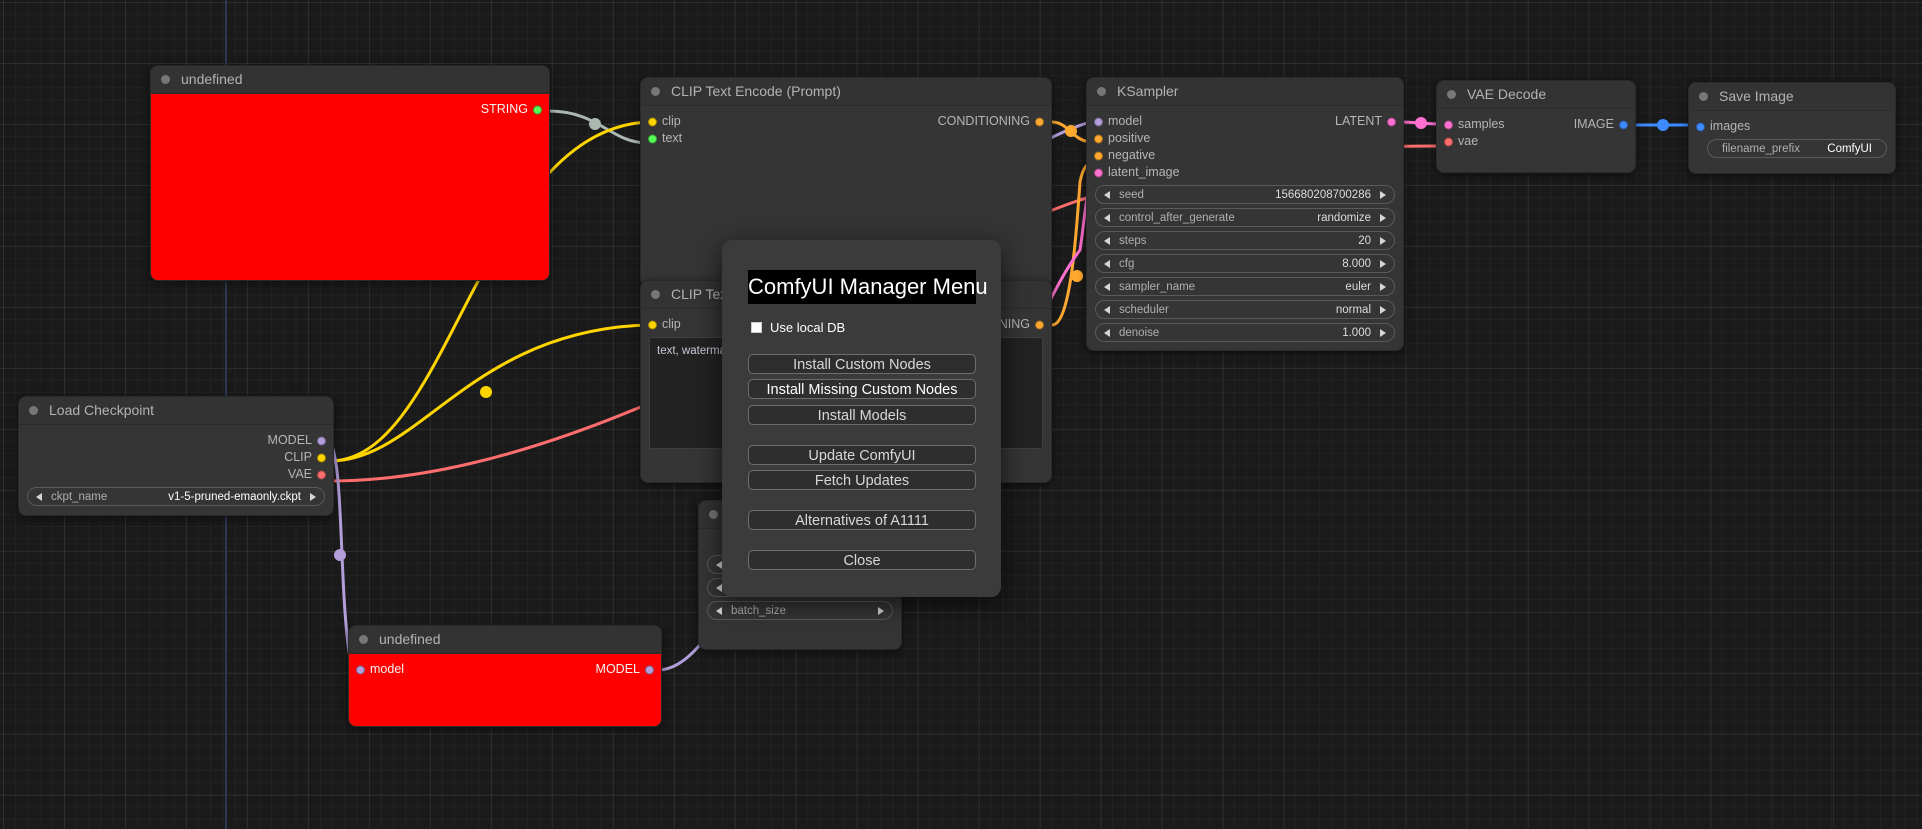 The image size is (1922, 829). I want to click on install-models-button: Install Models, so click(862, 415).